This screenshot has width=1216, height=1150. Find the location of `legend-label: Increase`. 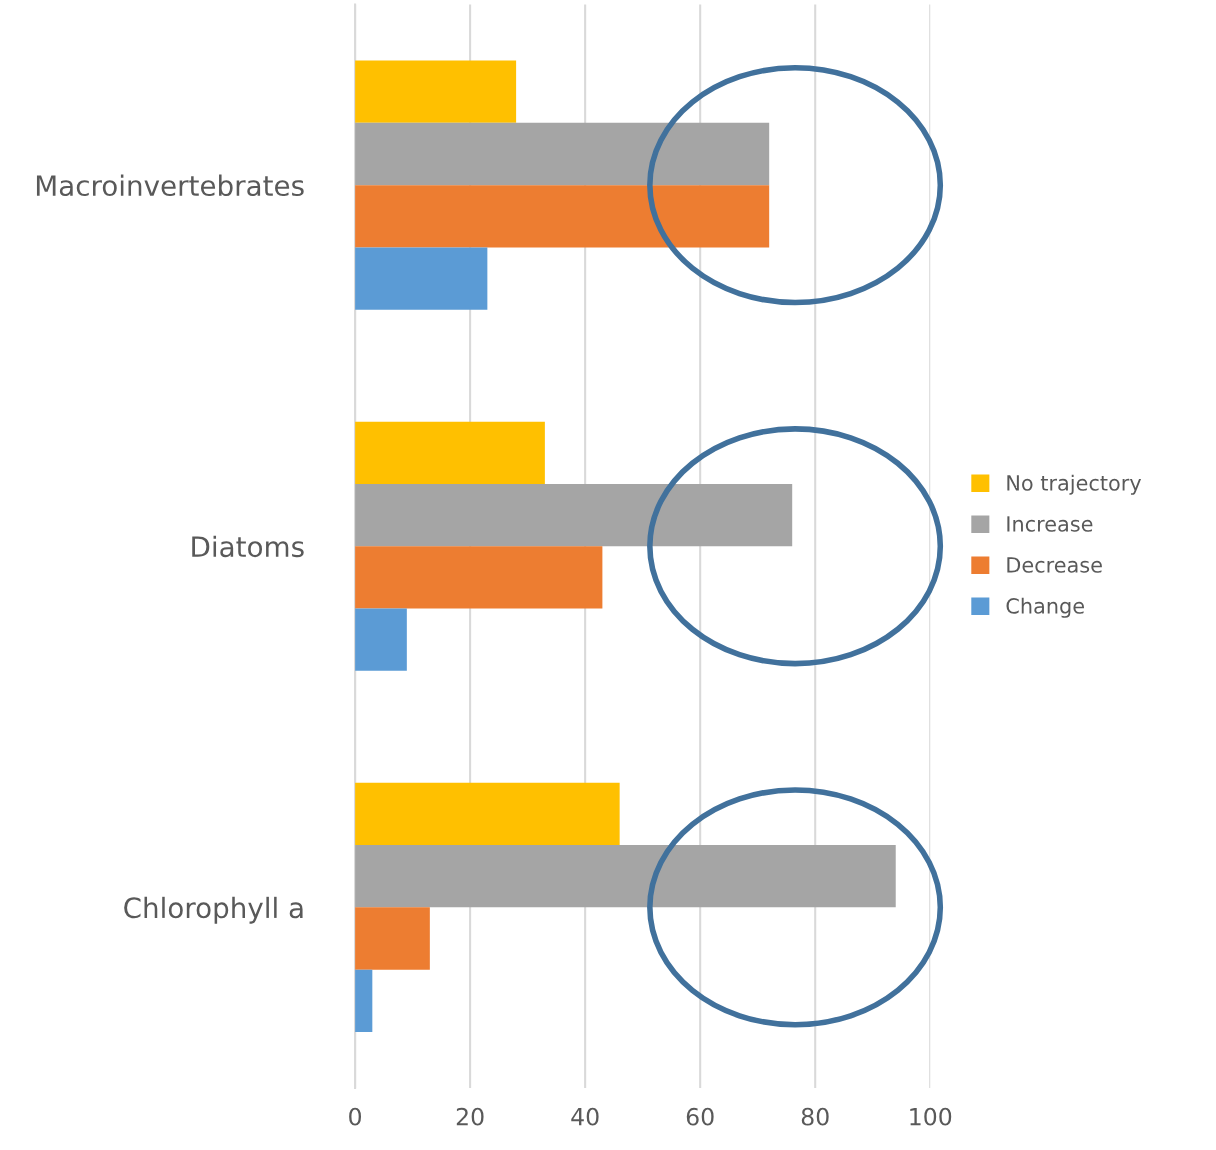

legend-label: Increase is located at coordinates (1050, 524).